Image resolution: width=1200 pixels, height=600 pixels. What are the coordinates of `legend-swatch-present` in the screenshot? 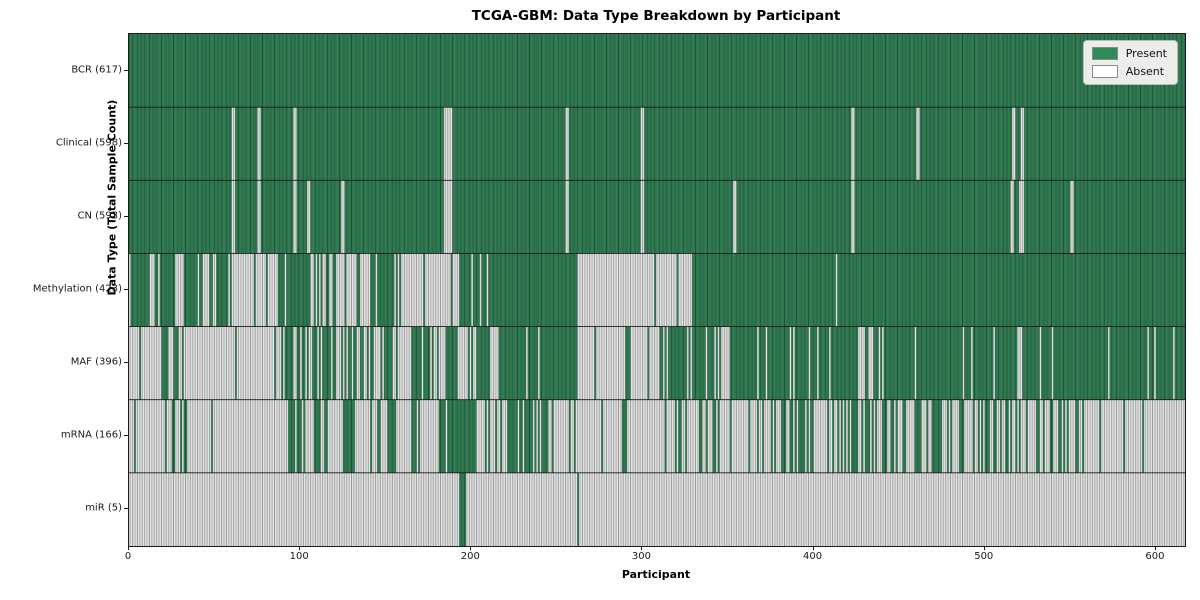 It's located at (1104, 53).